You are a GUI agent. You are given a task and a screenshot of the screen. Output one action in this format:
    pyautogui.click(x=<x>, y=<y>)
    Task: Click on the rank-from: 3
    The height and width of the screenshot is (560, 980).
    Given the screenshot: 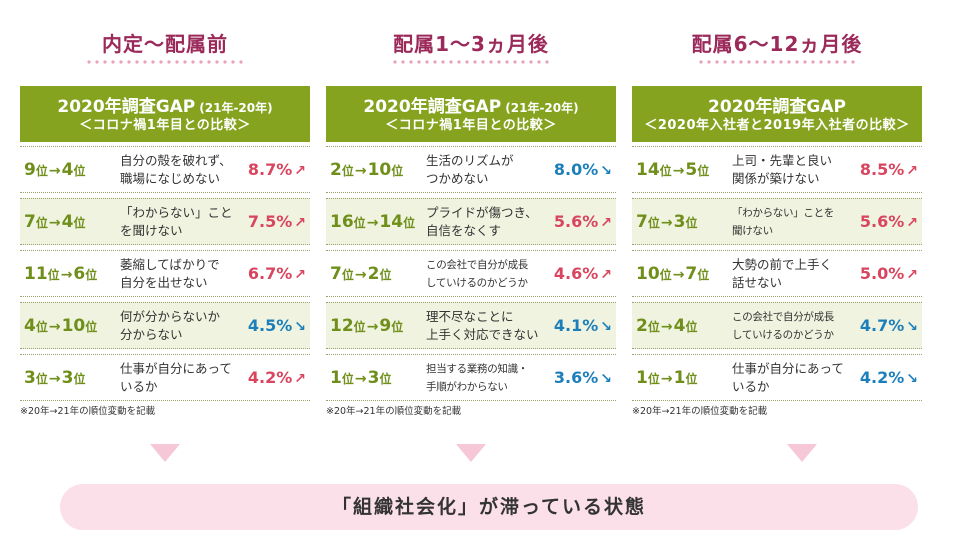 What is the action you would take?
    pyautogui.click(x=30, y=378)
    